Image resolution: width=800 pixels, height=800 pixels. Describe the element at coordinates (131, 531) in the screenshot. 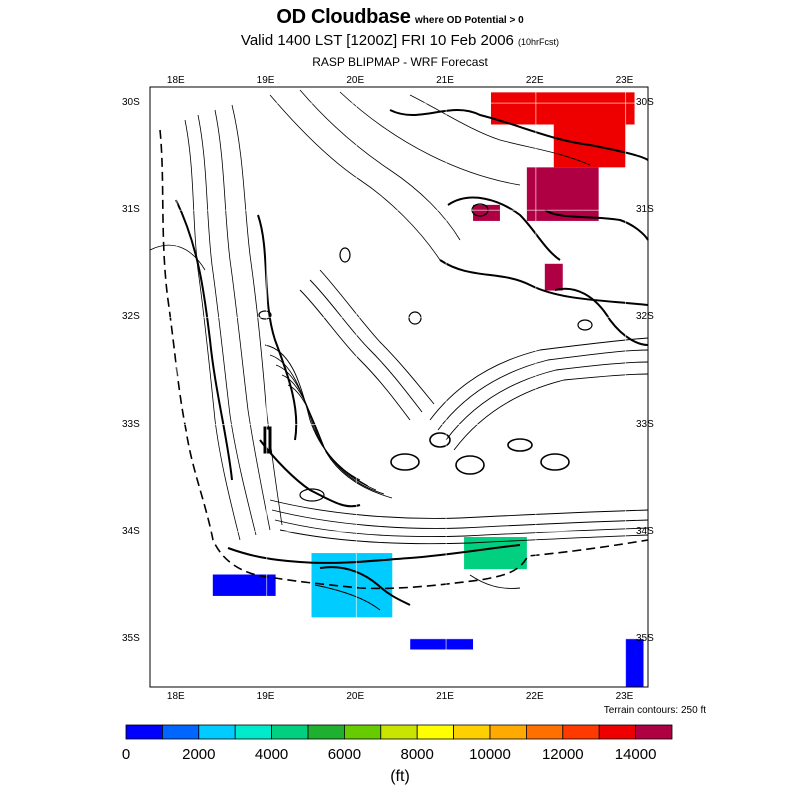

I see `lat-label-left: 34S` at that location.